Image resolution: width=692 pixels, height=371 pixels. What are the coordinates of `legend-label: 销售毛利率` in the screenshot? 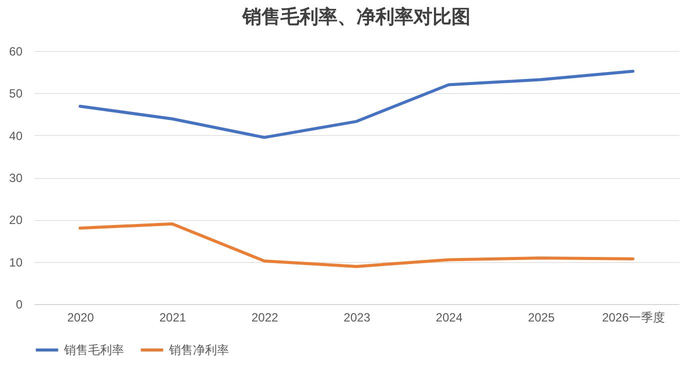 It's located at (93, 350).